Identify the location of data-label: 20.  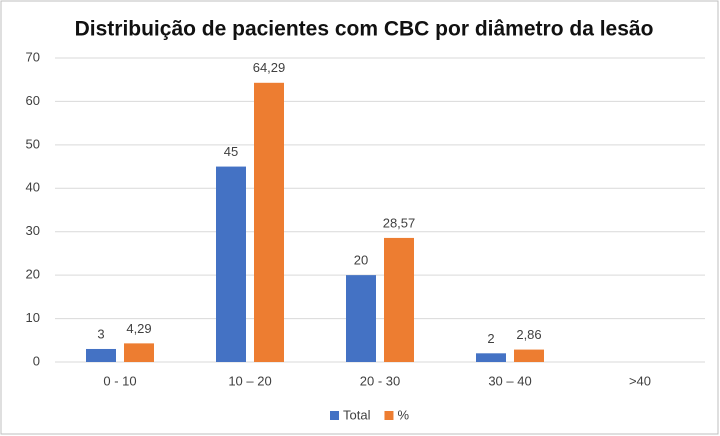
(361, 260).